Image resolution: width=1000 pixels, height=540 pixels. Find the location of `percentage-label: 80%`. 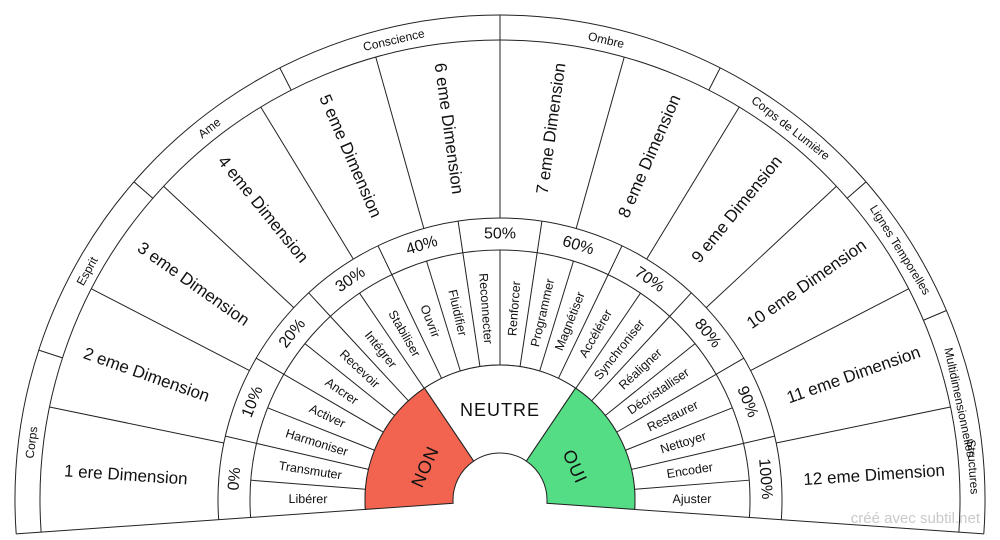

percentage-label: 80% is located at coordinates (707, 334).